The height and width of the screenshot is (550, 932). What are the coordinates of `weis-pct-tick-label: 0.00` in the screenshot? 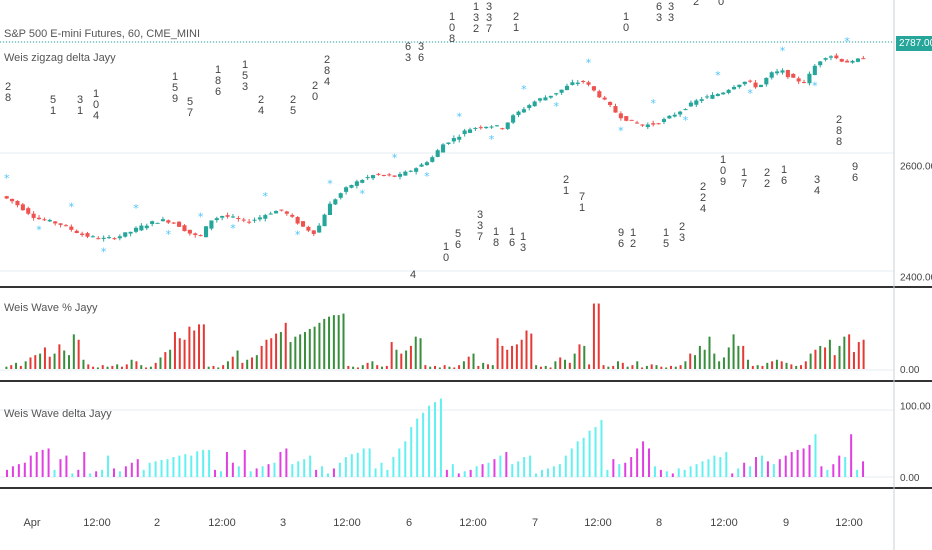 It's located at (910, 370).